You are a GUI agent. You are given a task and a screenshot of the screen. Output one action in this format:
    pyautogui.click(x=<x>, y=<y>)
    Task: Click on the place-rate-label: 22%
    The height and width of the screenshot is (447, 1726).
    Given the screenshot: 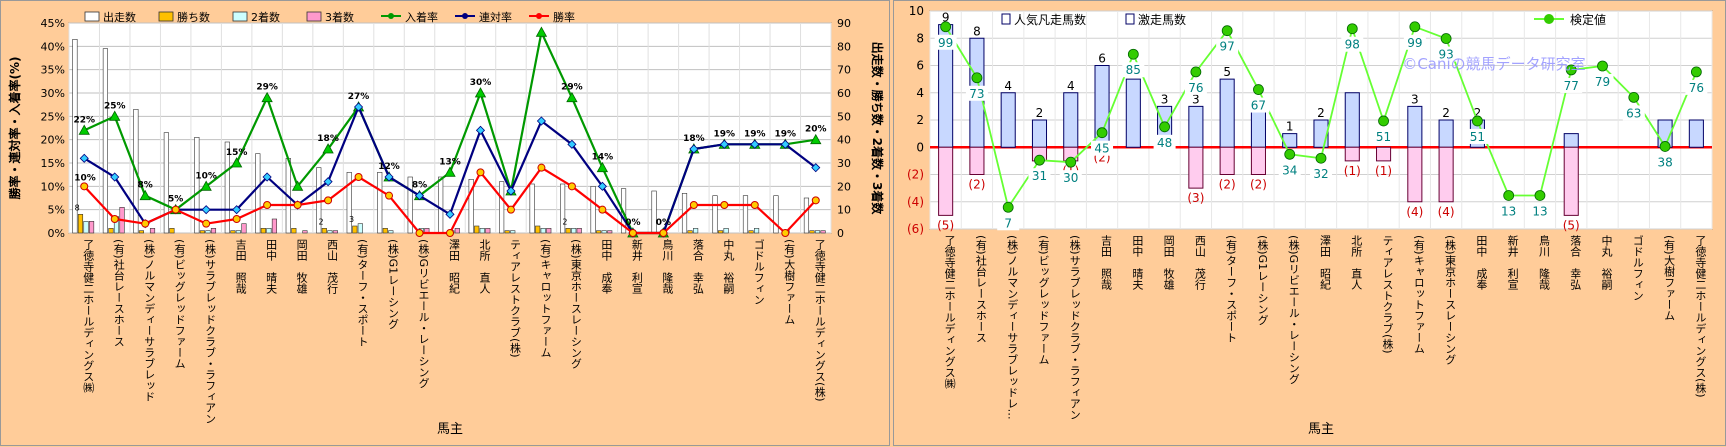 What is the action you would take?
    pyautogui.click(x=84, y=120)
    